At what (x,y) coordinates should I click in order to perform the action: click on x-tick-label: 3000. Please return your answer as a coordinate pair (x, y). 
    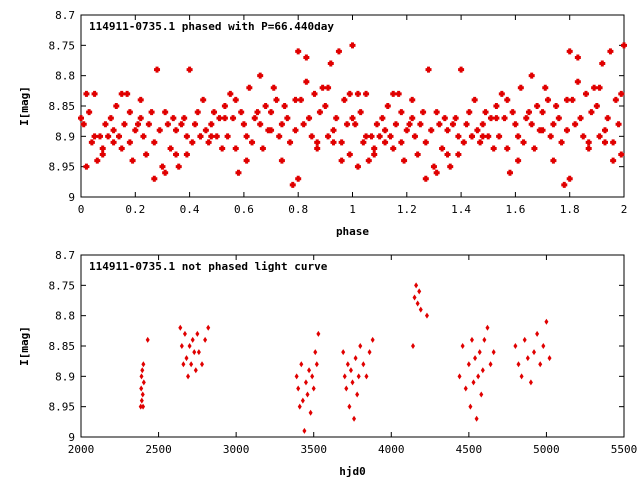
    Looking at the image, I should click on (236, 449).